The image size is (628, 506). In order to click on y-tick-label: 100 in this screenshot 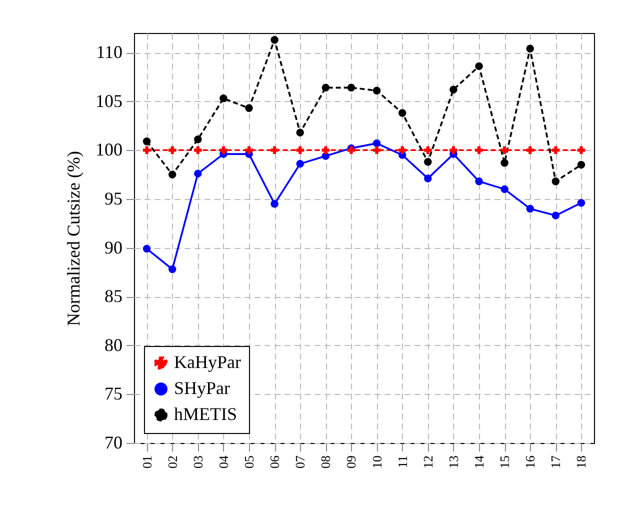, I will do `click(109, 150)`.